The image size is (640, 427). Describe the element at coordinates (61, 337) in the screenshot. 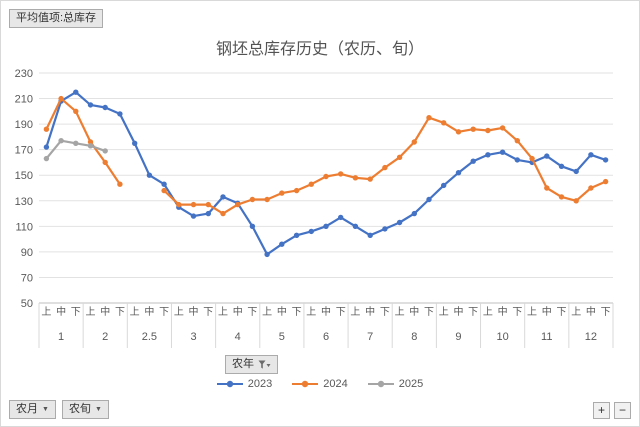

I see `x-axis-month-label: 1` at that location.